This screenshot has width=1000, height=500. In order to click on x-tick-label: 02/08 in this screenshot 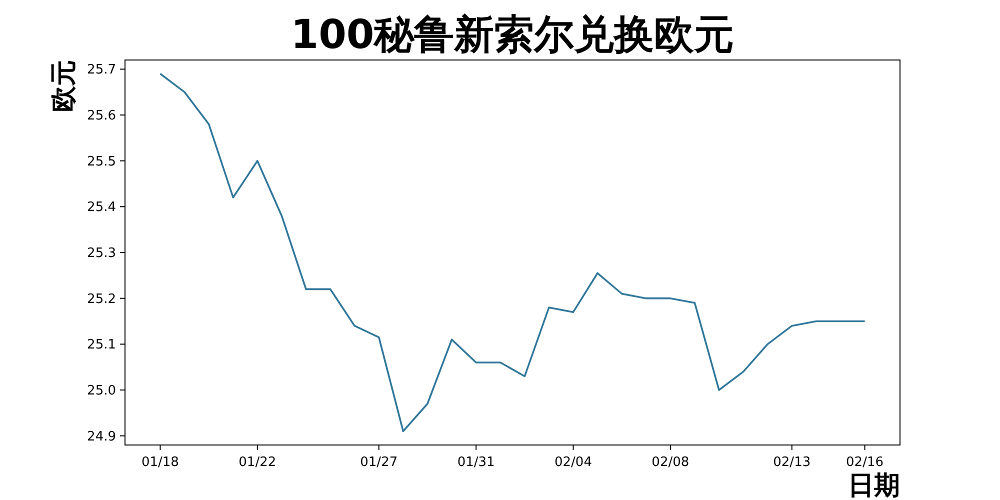, I will do `click(671, 462)`.